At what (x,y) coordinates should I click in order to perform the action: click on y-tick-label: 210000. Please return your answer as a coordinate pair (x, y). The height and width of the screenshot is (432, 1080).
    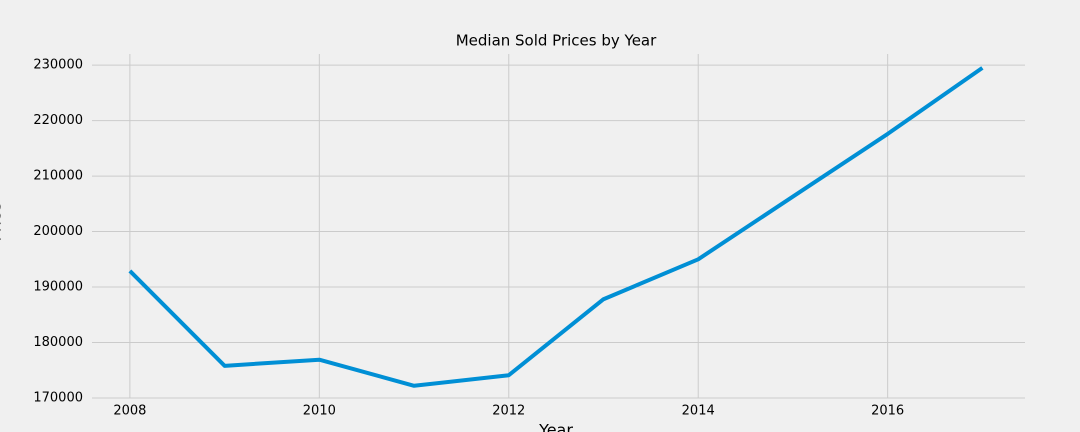
    Looking at the image, I should click on (58, 176).